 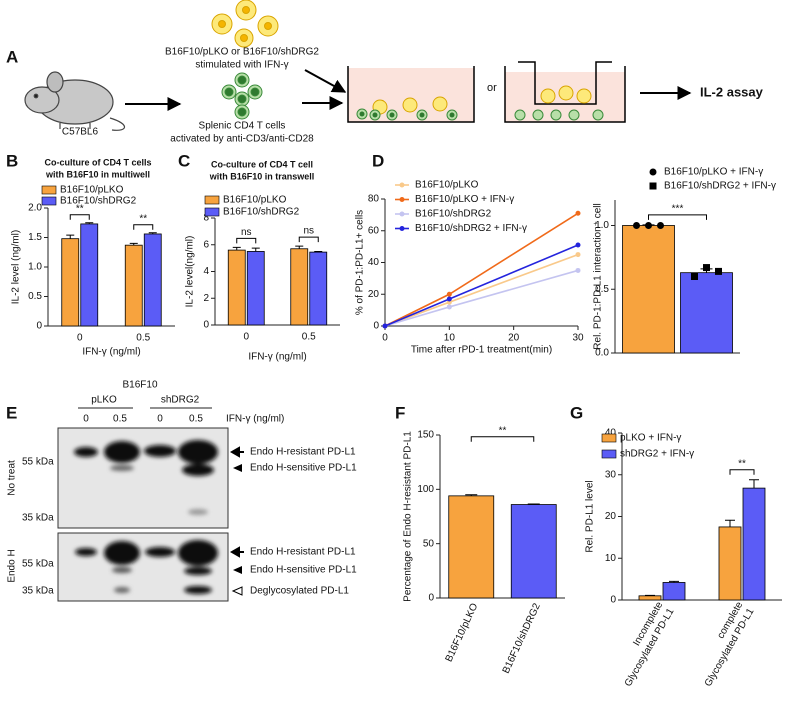 I want to click on y-tick-label: 2.0, so click(x=35, y=208).